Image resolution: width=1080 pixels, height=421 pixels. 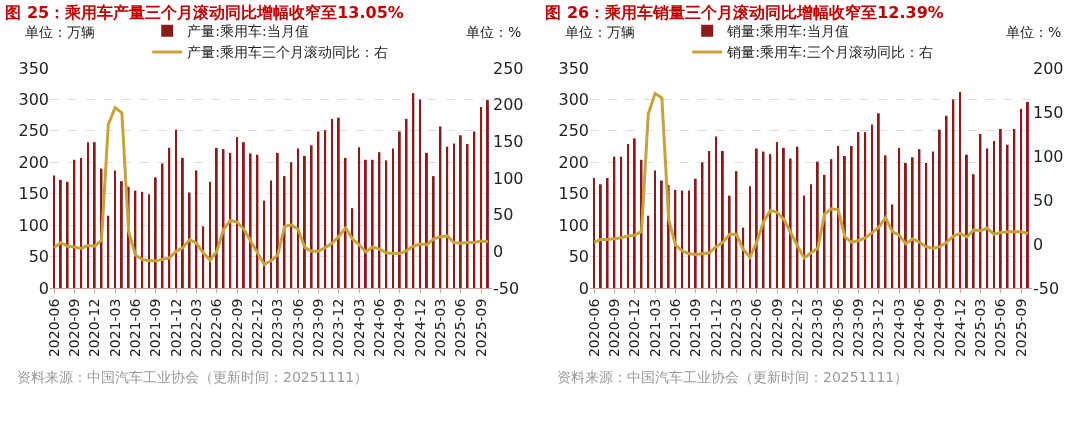 I want to click on y-tick-label: 250, so click(x=33, y=131).